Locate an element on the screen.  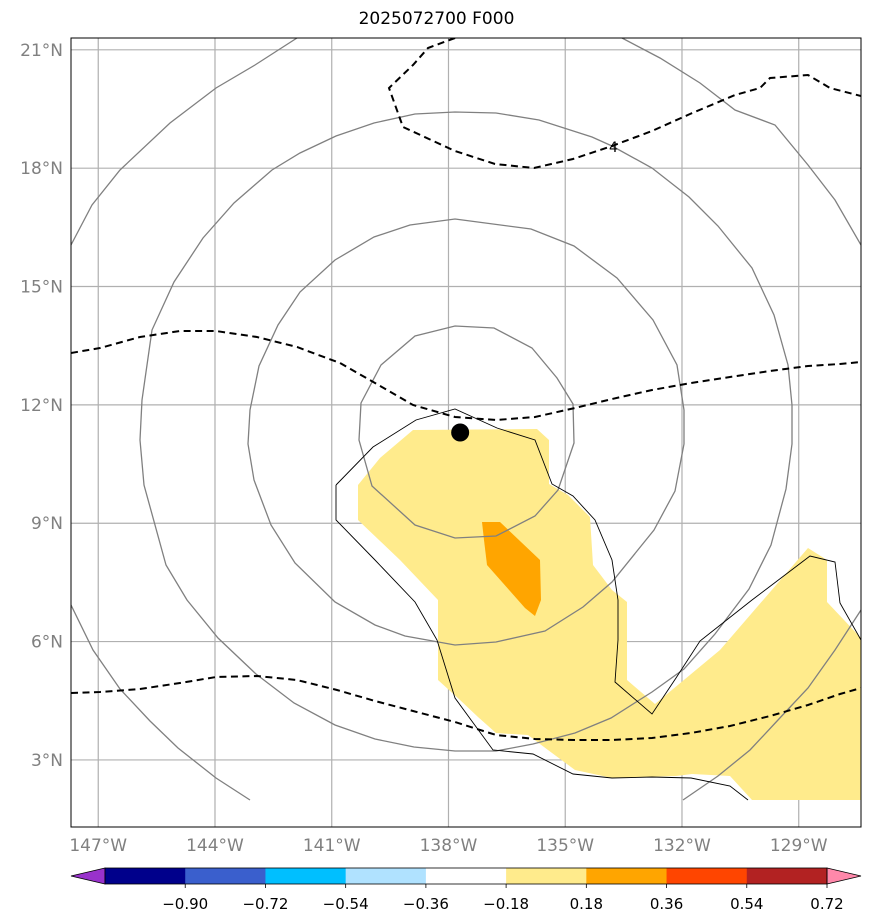
storm-center-marker is located at coordinates (460, 432).